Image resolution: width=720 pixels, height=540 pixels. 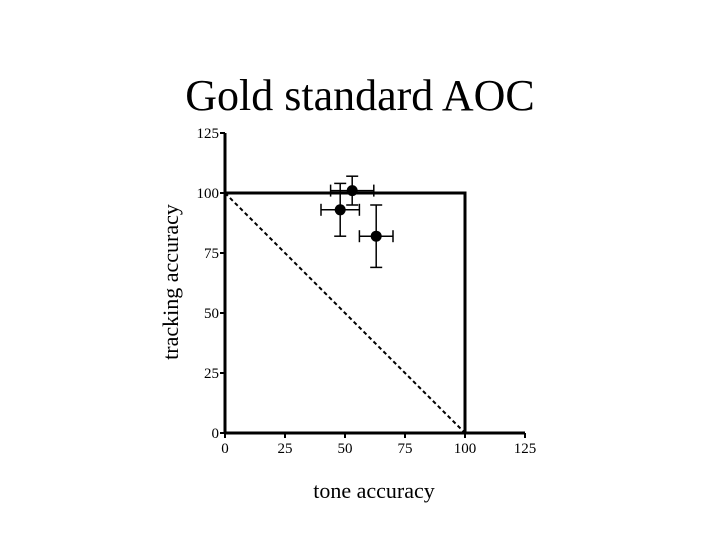 What do you see at coordinates (211, 314) in the screenshot?
I see `y-tick-label: 50` at bounding box center [211, 314].